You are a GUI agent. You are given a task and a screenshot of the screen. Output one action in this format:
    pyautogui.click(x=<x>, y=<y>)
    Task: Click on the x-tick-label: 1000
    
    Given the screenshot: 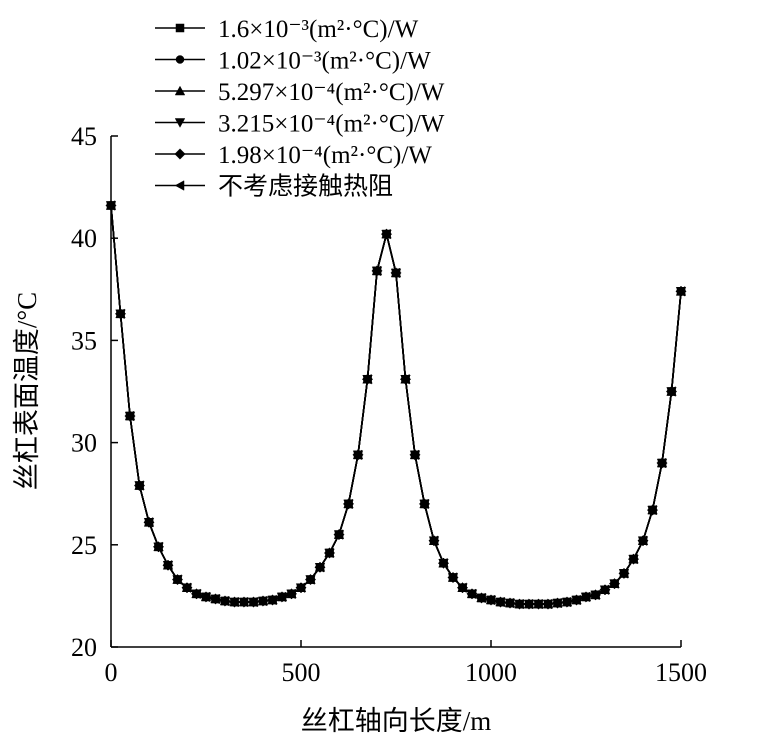 What is the action you would take?
    pyautogui.click(x=491, y=672)
    